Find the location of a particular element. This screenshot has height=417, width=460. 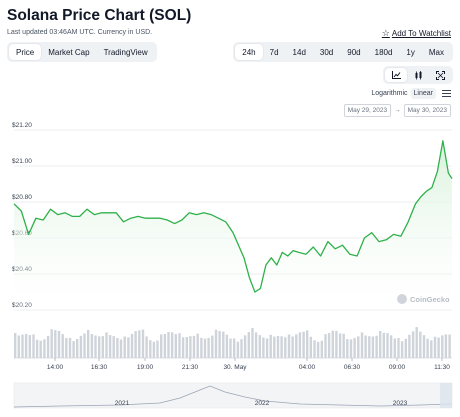

scale-toggle: Logarithmic Linear is located at coordinates (409, 93).